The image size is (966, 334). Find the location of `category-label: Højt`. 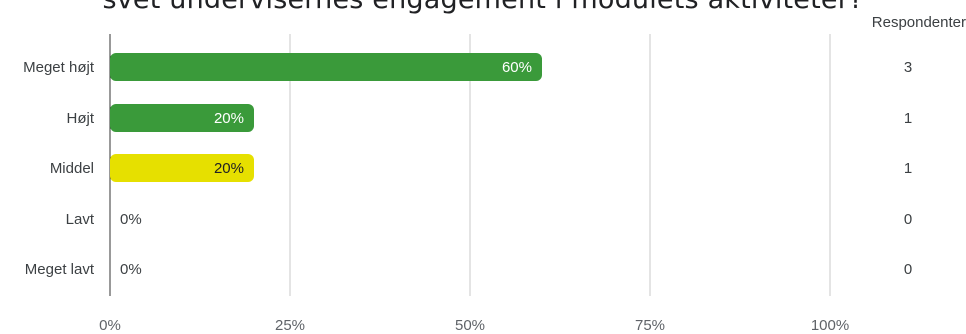

category-label: Højt is located at coordinates (81, 118).